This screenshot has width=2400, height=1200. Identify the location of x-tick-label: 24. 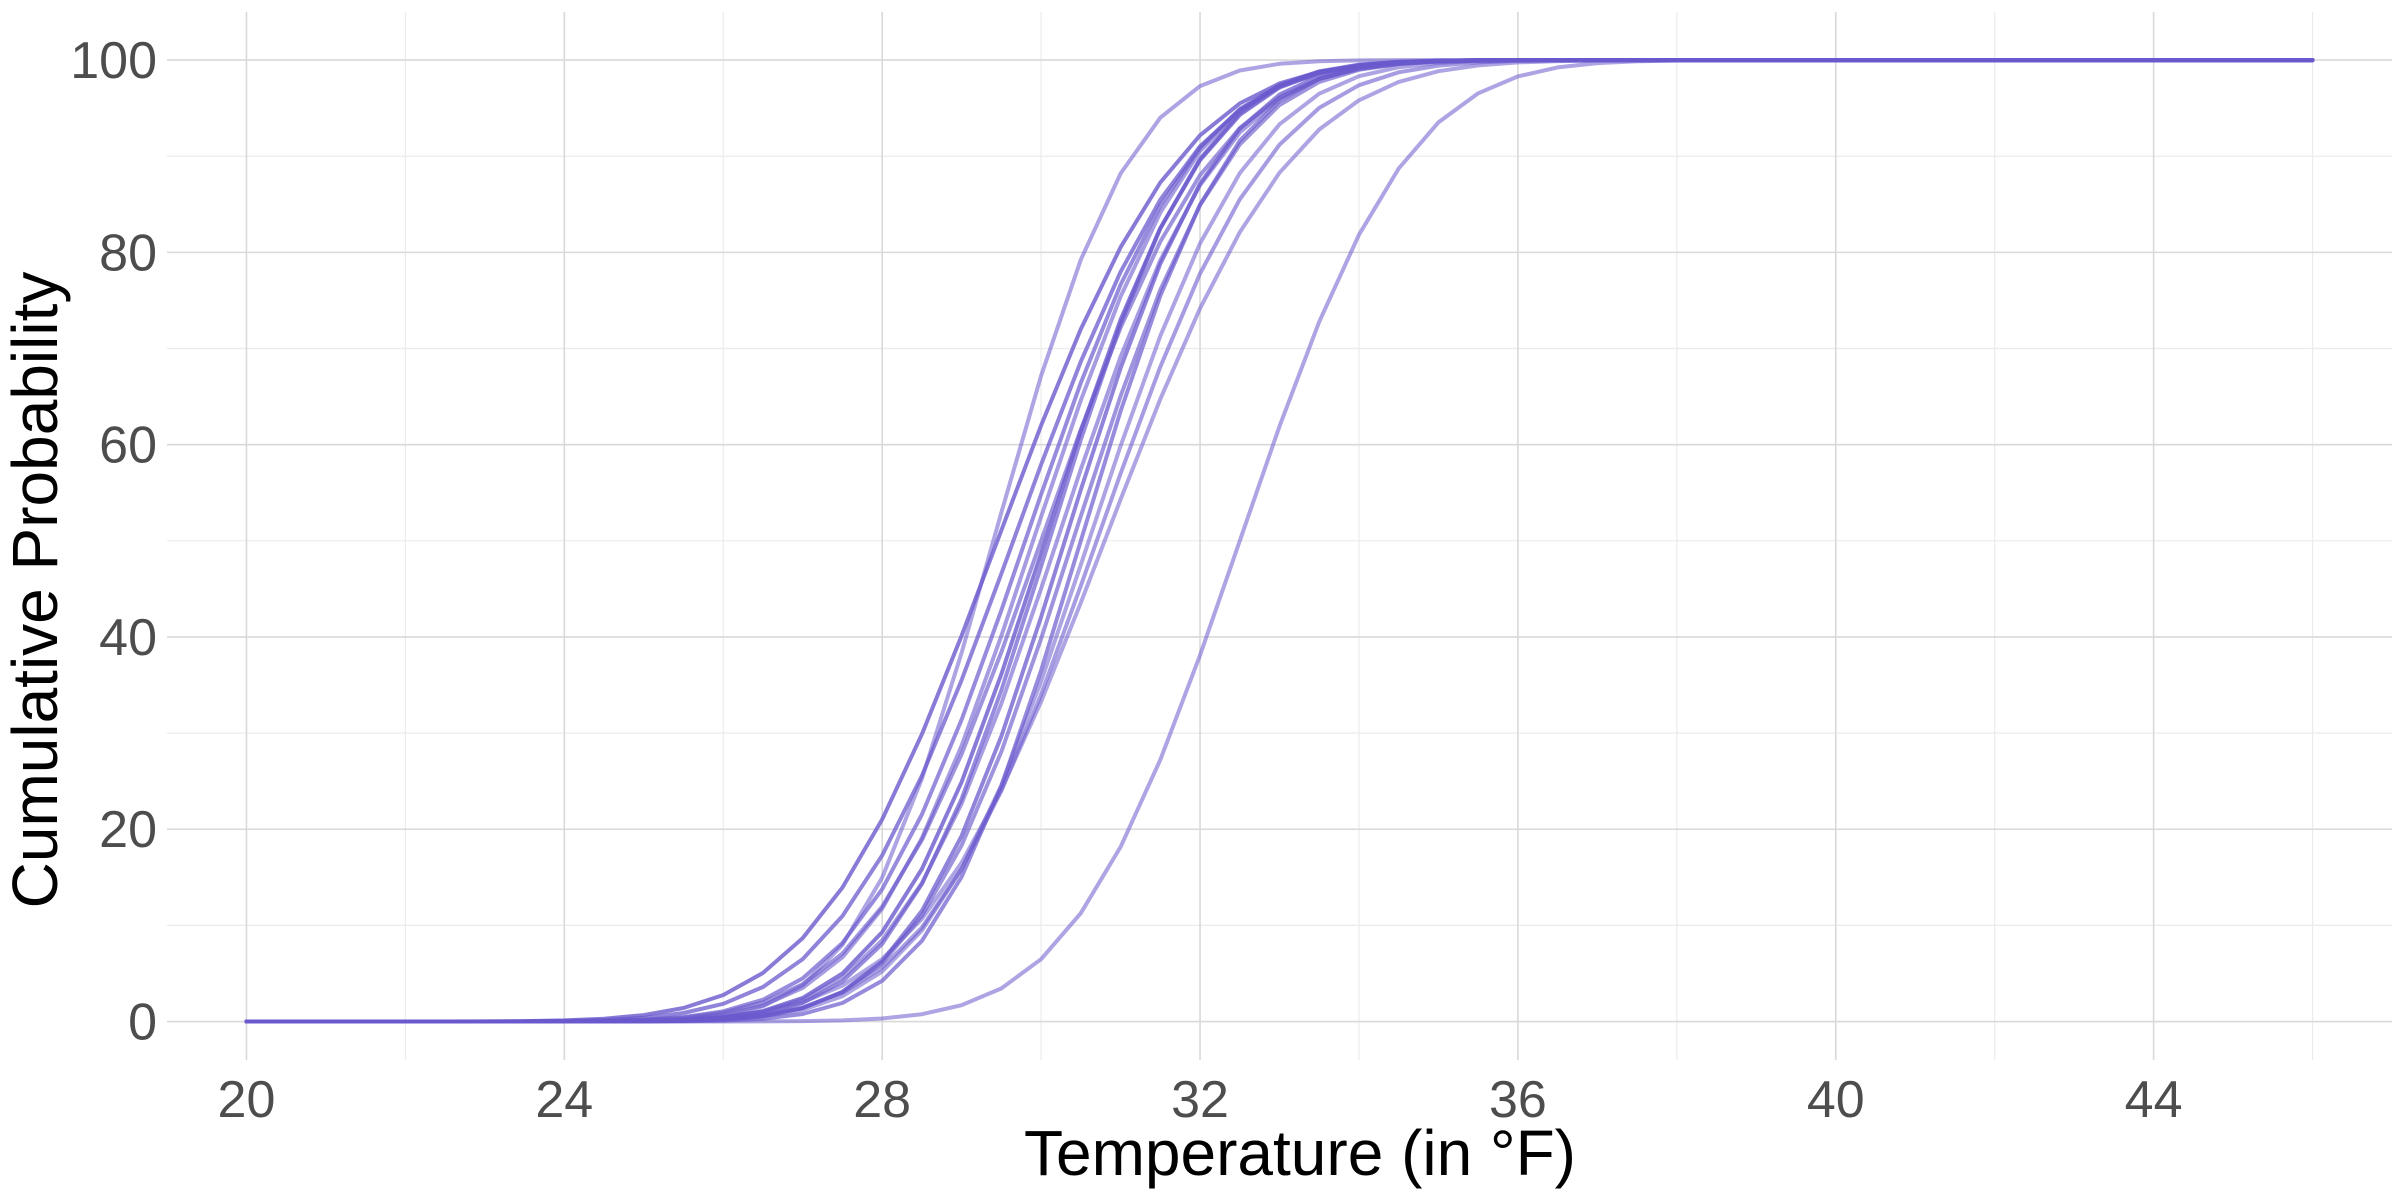
(564, 1100).